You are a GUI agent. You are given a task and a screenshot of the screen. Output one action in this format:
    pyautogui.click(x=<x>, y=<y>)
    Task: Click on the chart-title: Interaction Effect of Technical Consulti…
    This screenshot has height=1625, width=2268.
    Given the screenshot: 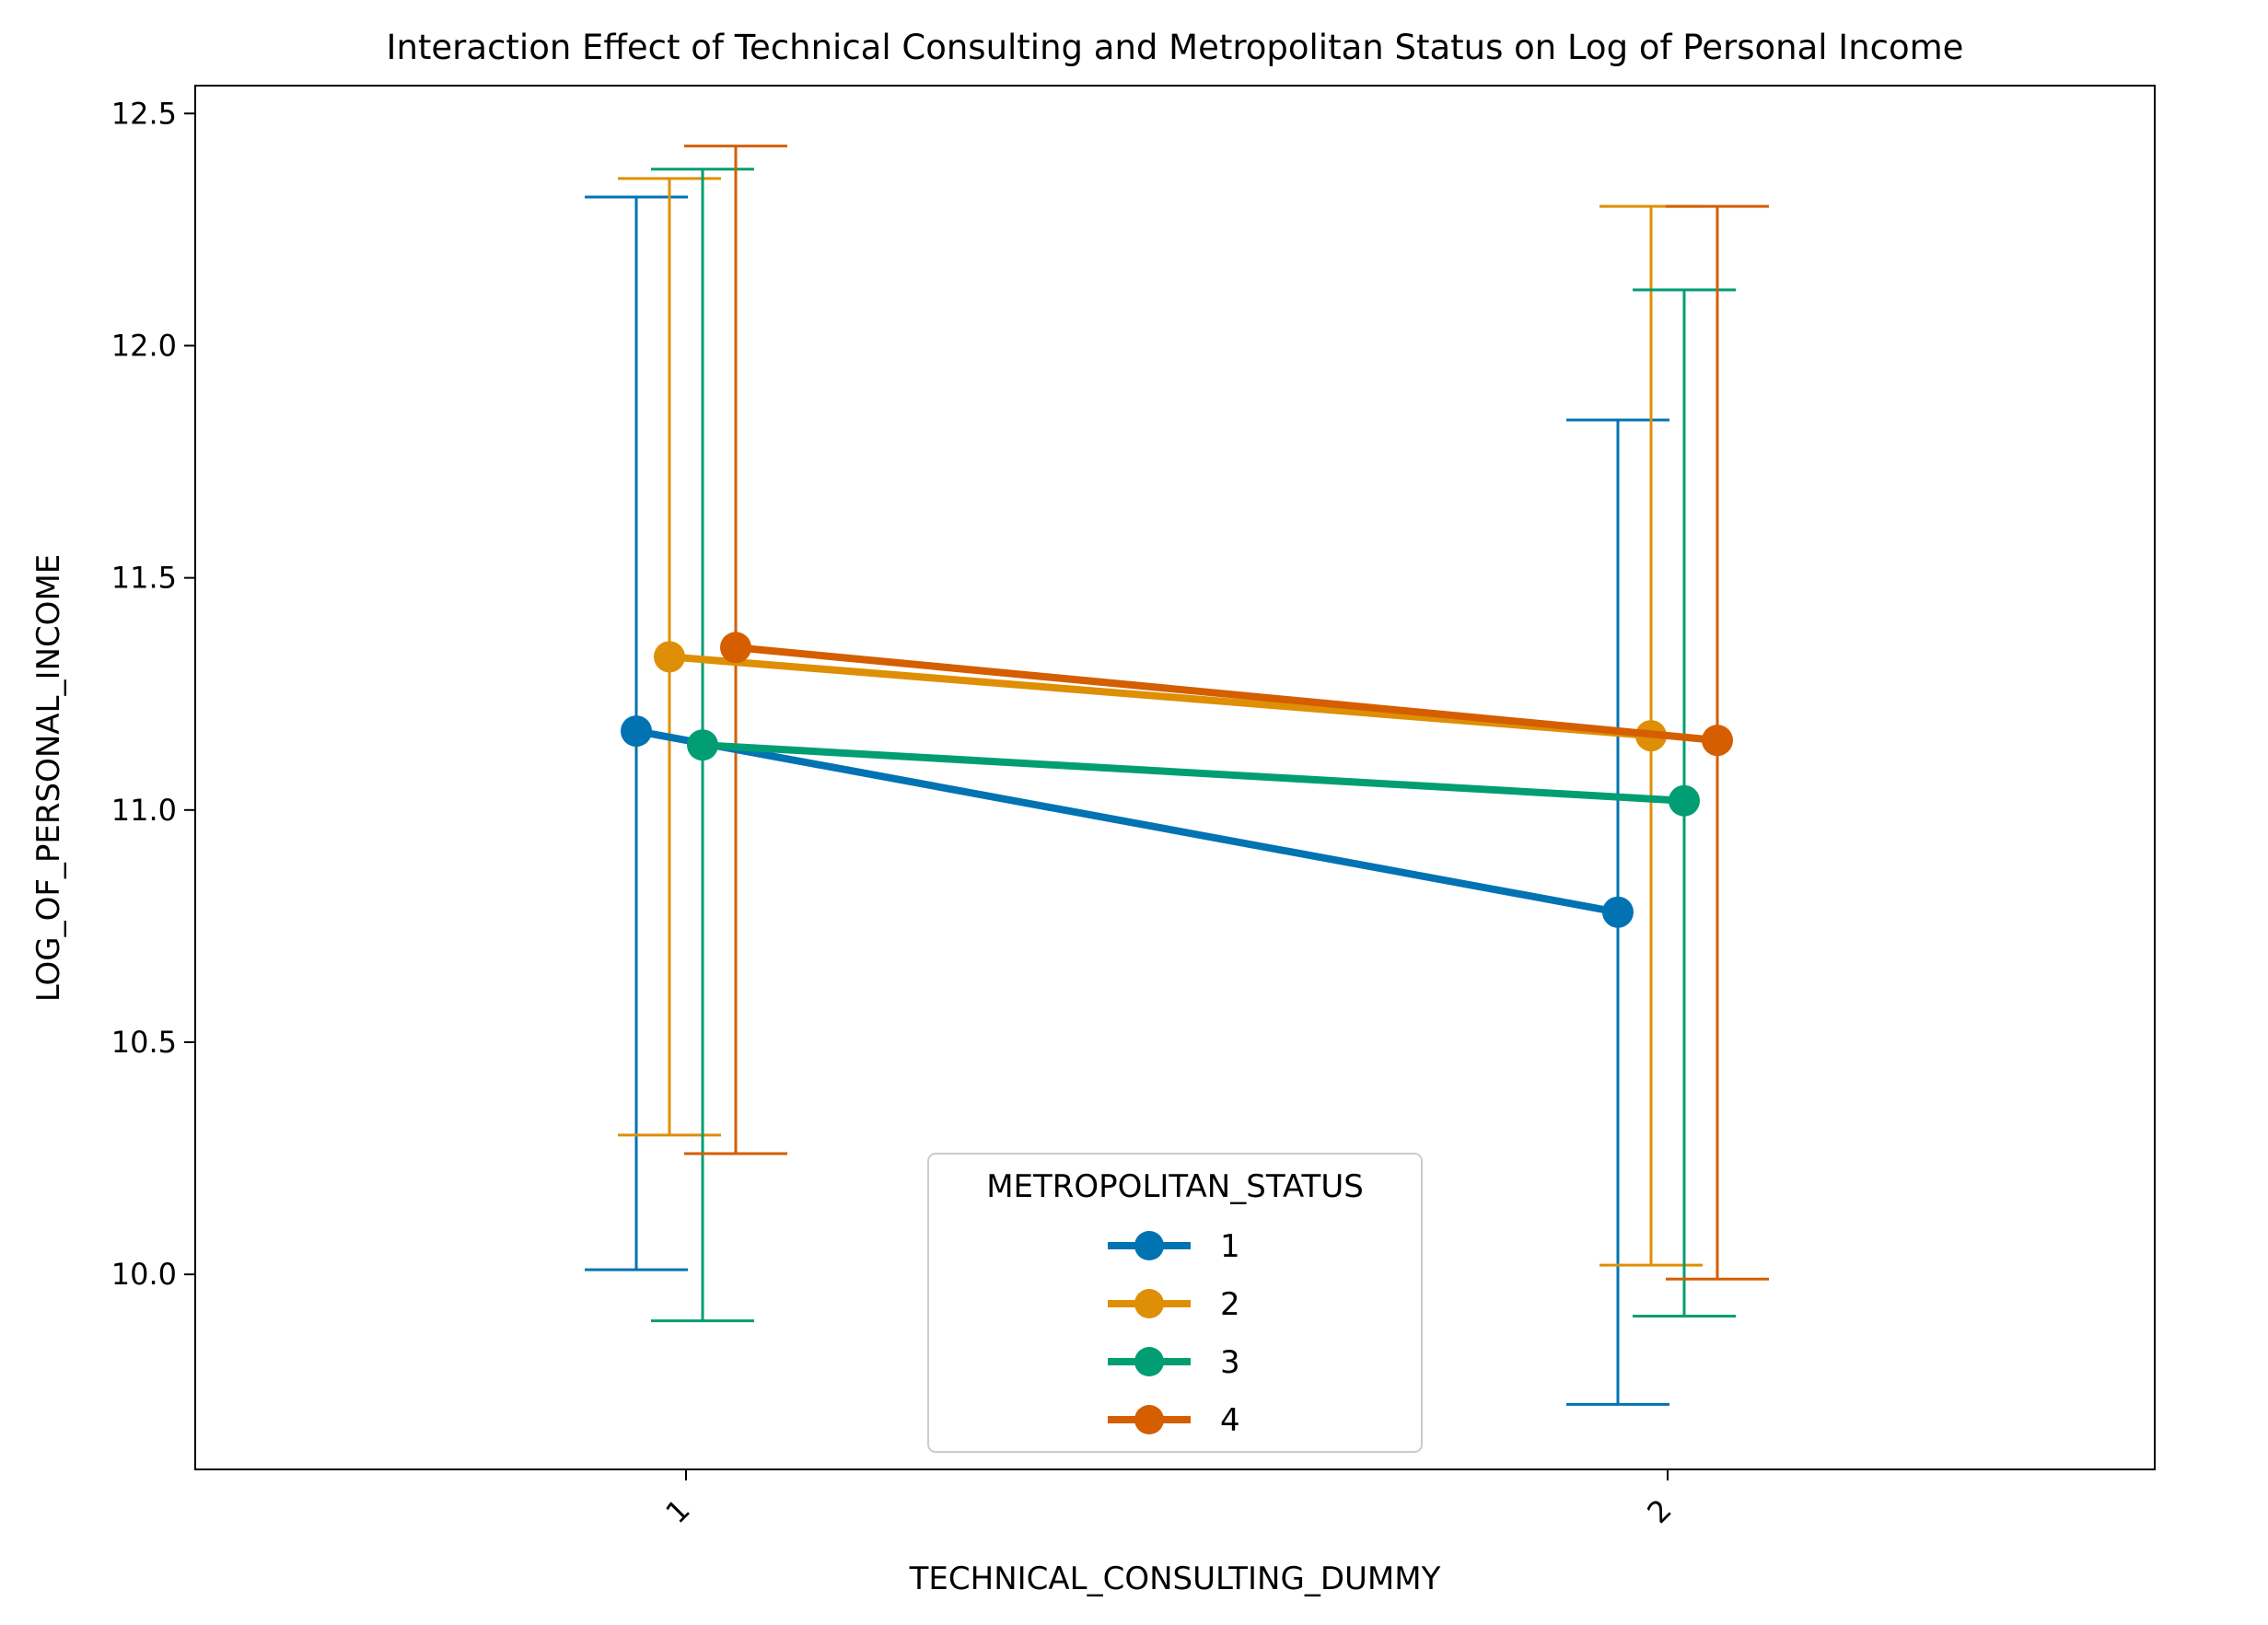 What is the action you would take?
    pyautogui.click(x=1176, y=48)
    